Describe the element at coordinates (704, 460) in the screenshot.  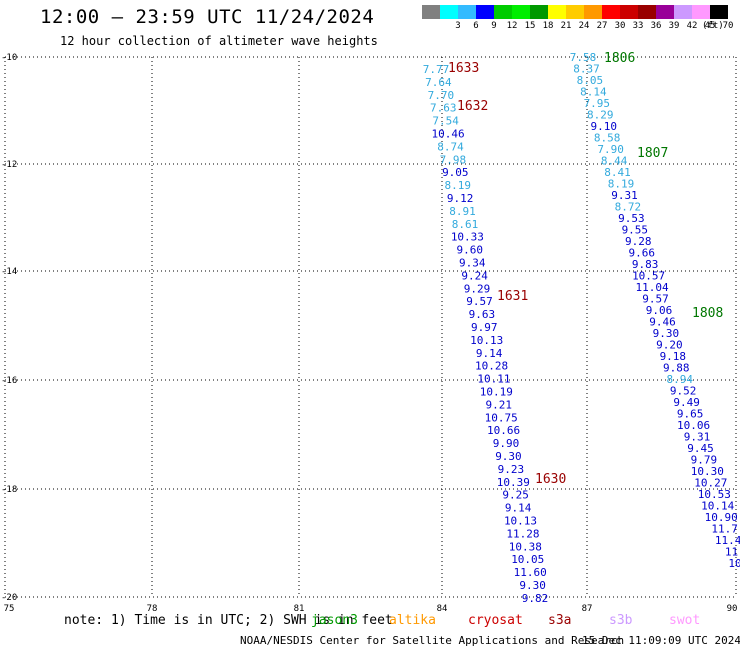
I see `wave-height-value: 9.79` at that location.